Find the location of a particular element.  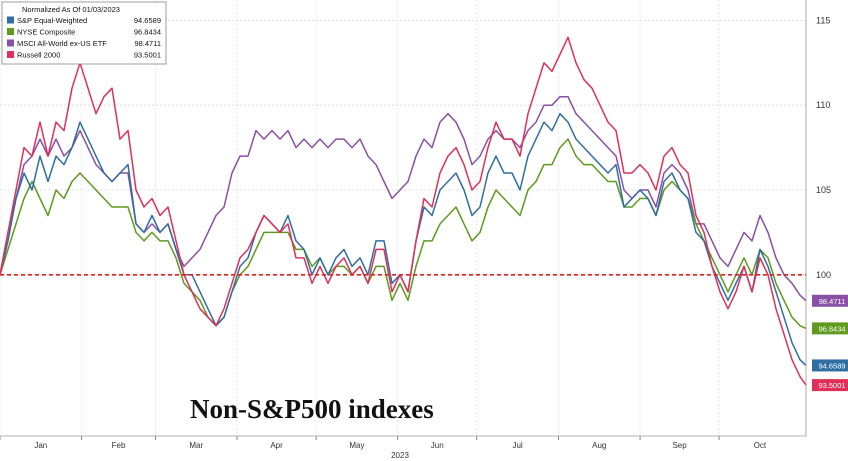

x-axis-label: 2023 is located at coordinates (400, 455).